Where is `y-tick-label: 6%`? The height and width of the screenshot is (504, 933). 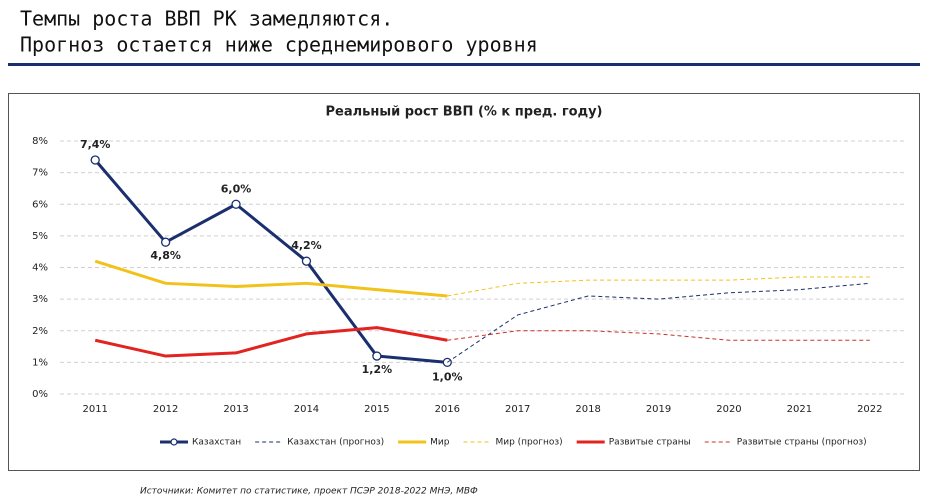 y-tick-label: 6% is located at coordinates (40, 204).